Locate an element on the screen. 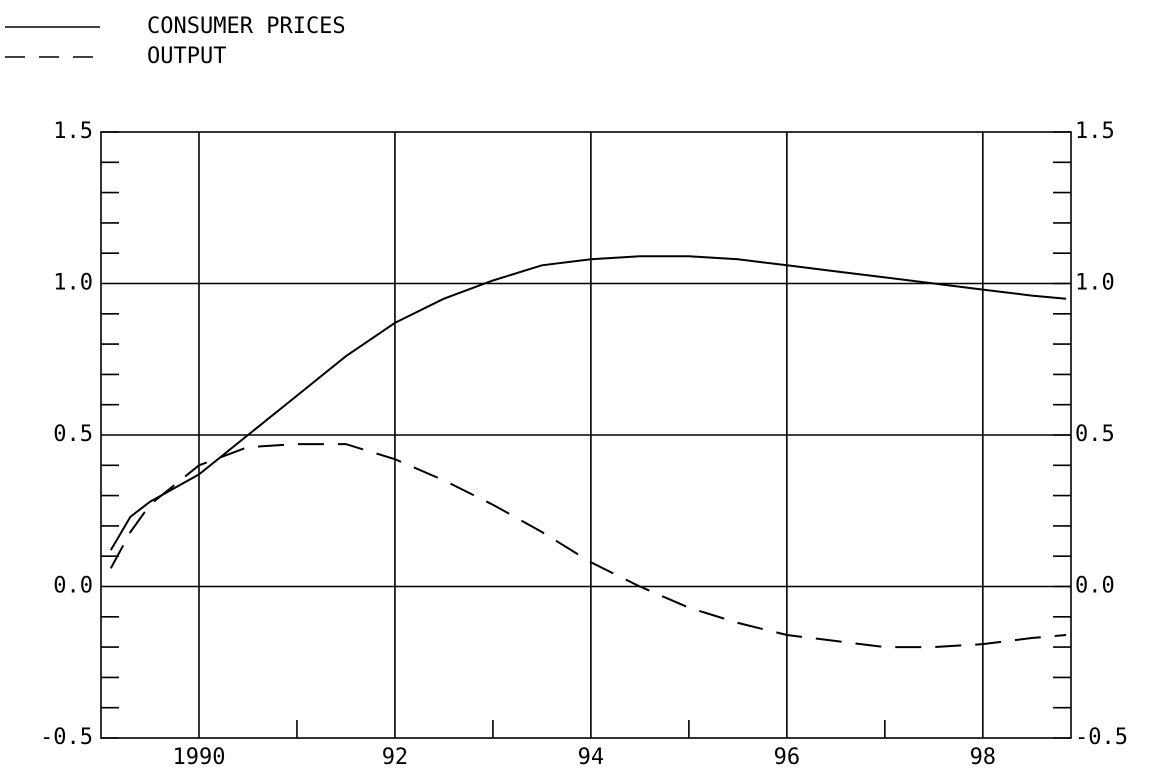 The height and width of the screenshot is (771, 1160). y-tick-label: 0.0 is located at coordinates (73, 586).